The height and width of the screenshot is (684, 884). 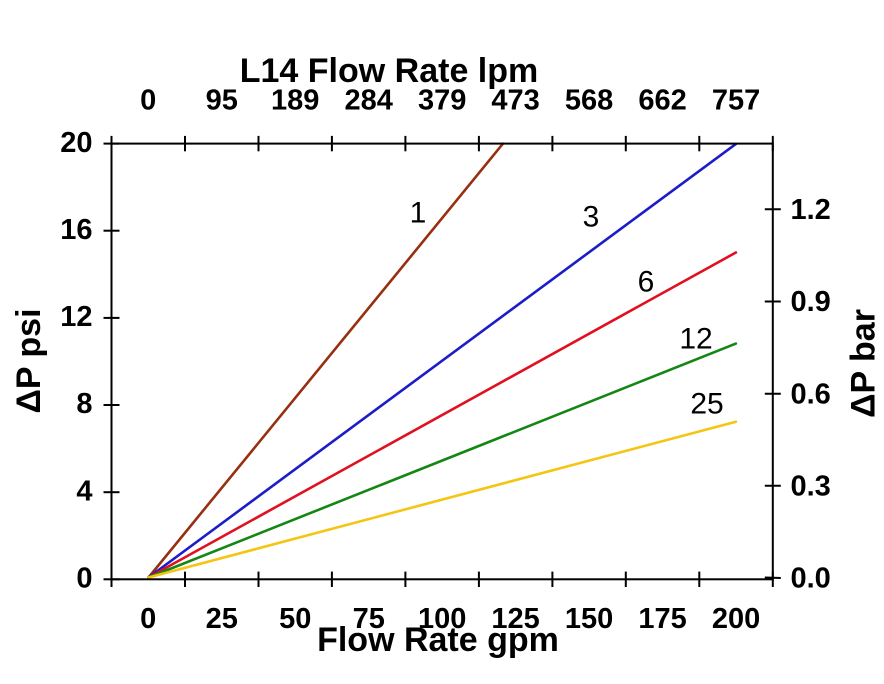 I want to click on svg-text: 150, so click(x=589, y=619).